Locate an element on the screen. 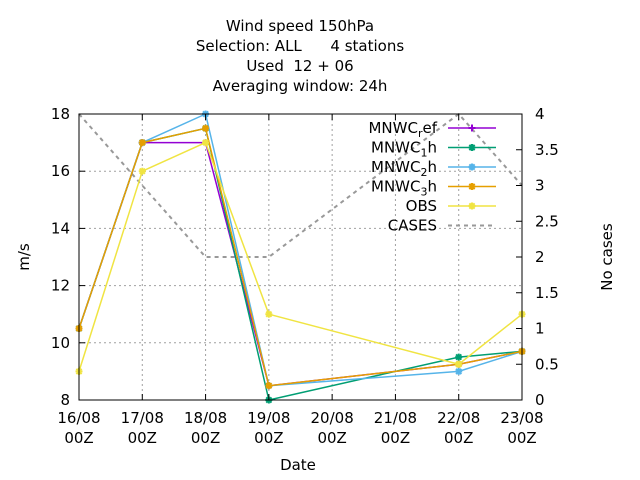 The image size is (640, 480). chart-subtitle-window: Averaging window: 24h is located at coordinates (300, 86).